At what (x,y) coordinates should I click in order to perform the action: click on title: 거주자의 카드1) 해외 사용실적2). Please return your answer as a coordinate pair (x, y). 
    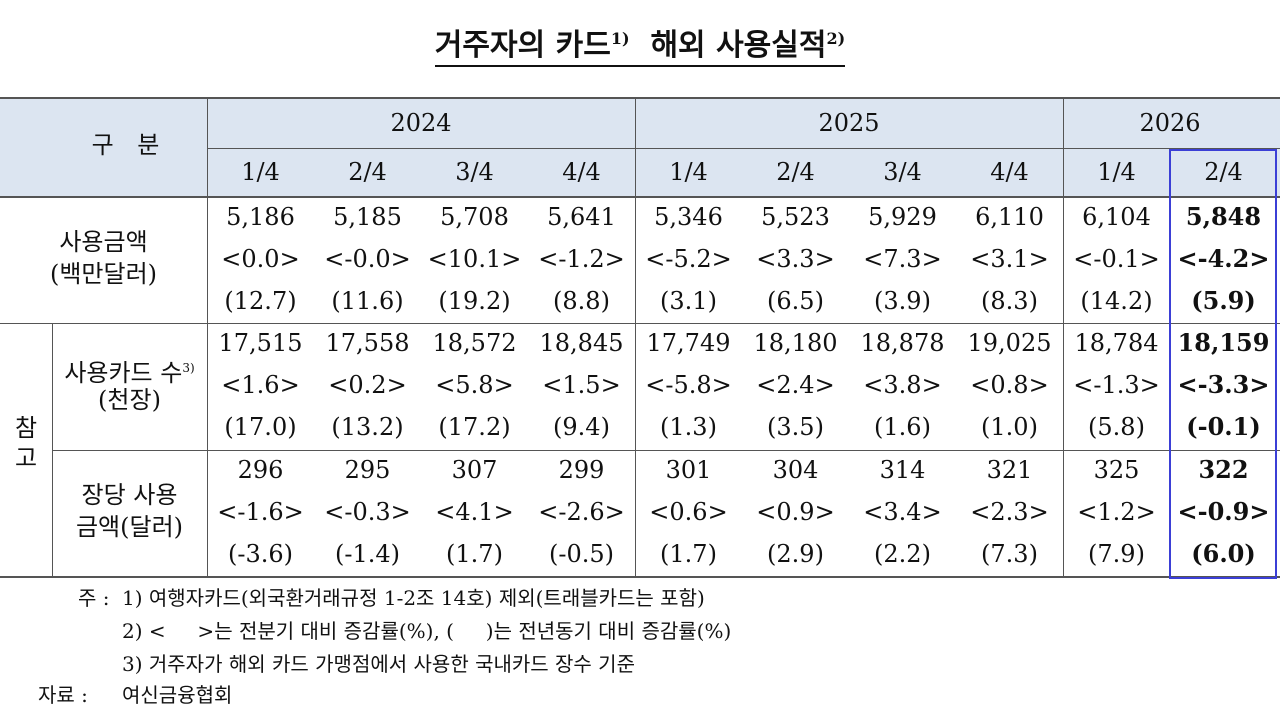
    Looking at the image, I should click on (640, 47).